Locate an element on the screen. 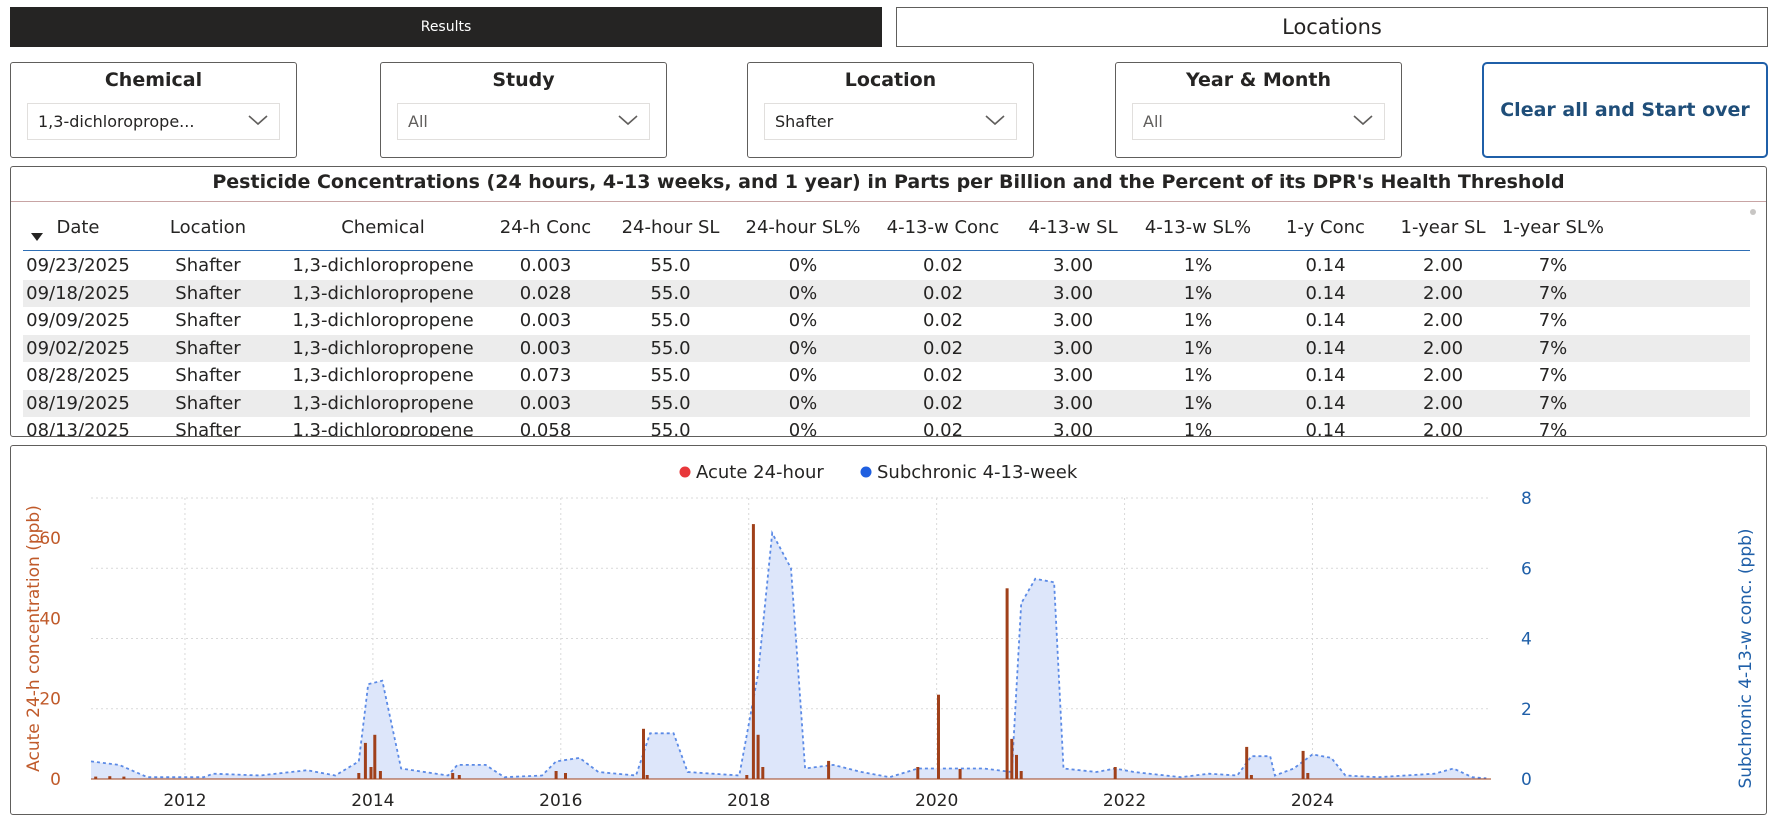 The width and height of the screenshot is (1774, 821). column-header-1y-sl-pct: 1-year SL% is located at coordinates (1553, 227).